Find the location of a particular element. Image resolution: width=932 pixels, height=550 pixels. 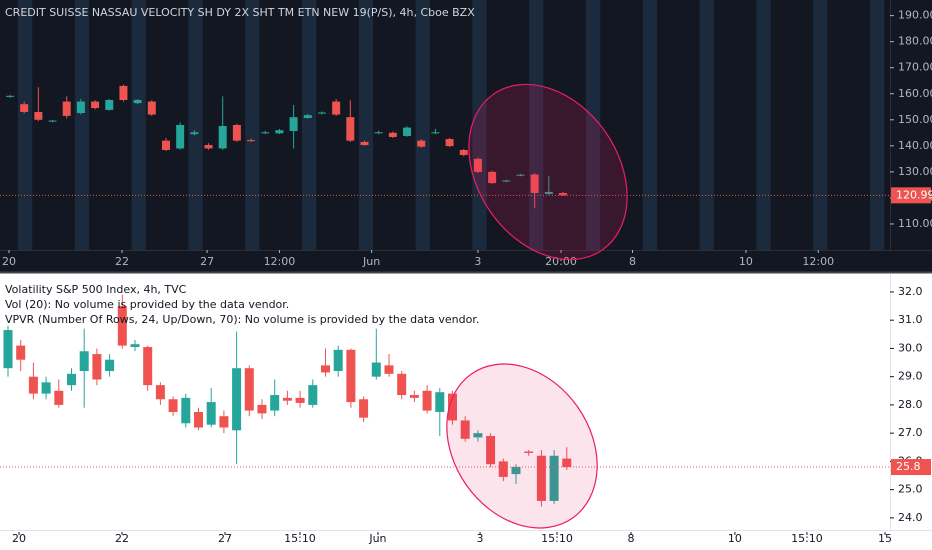

y-tick-label: 28.0 is located at coordinates (910, 404).